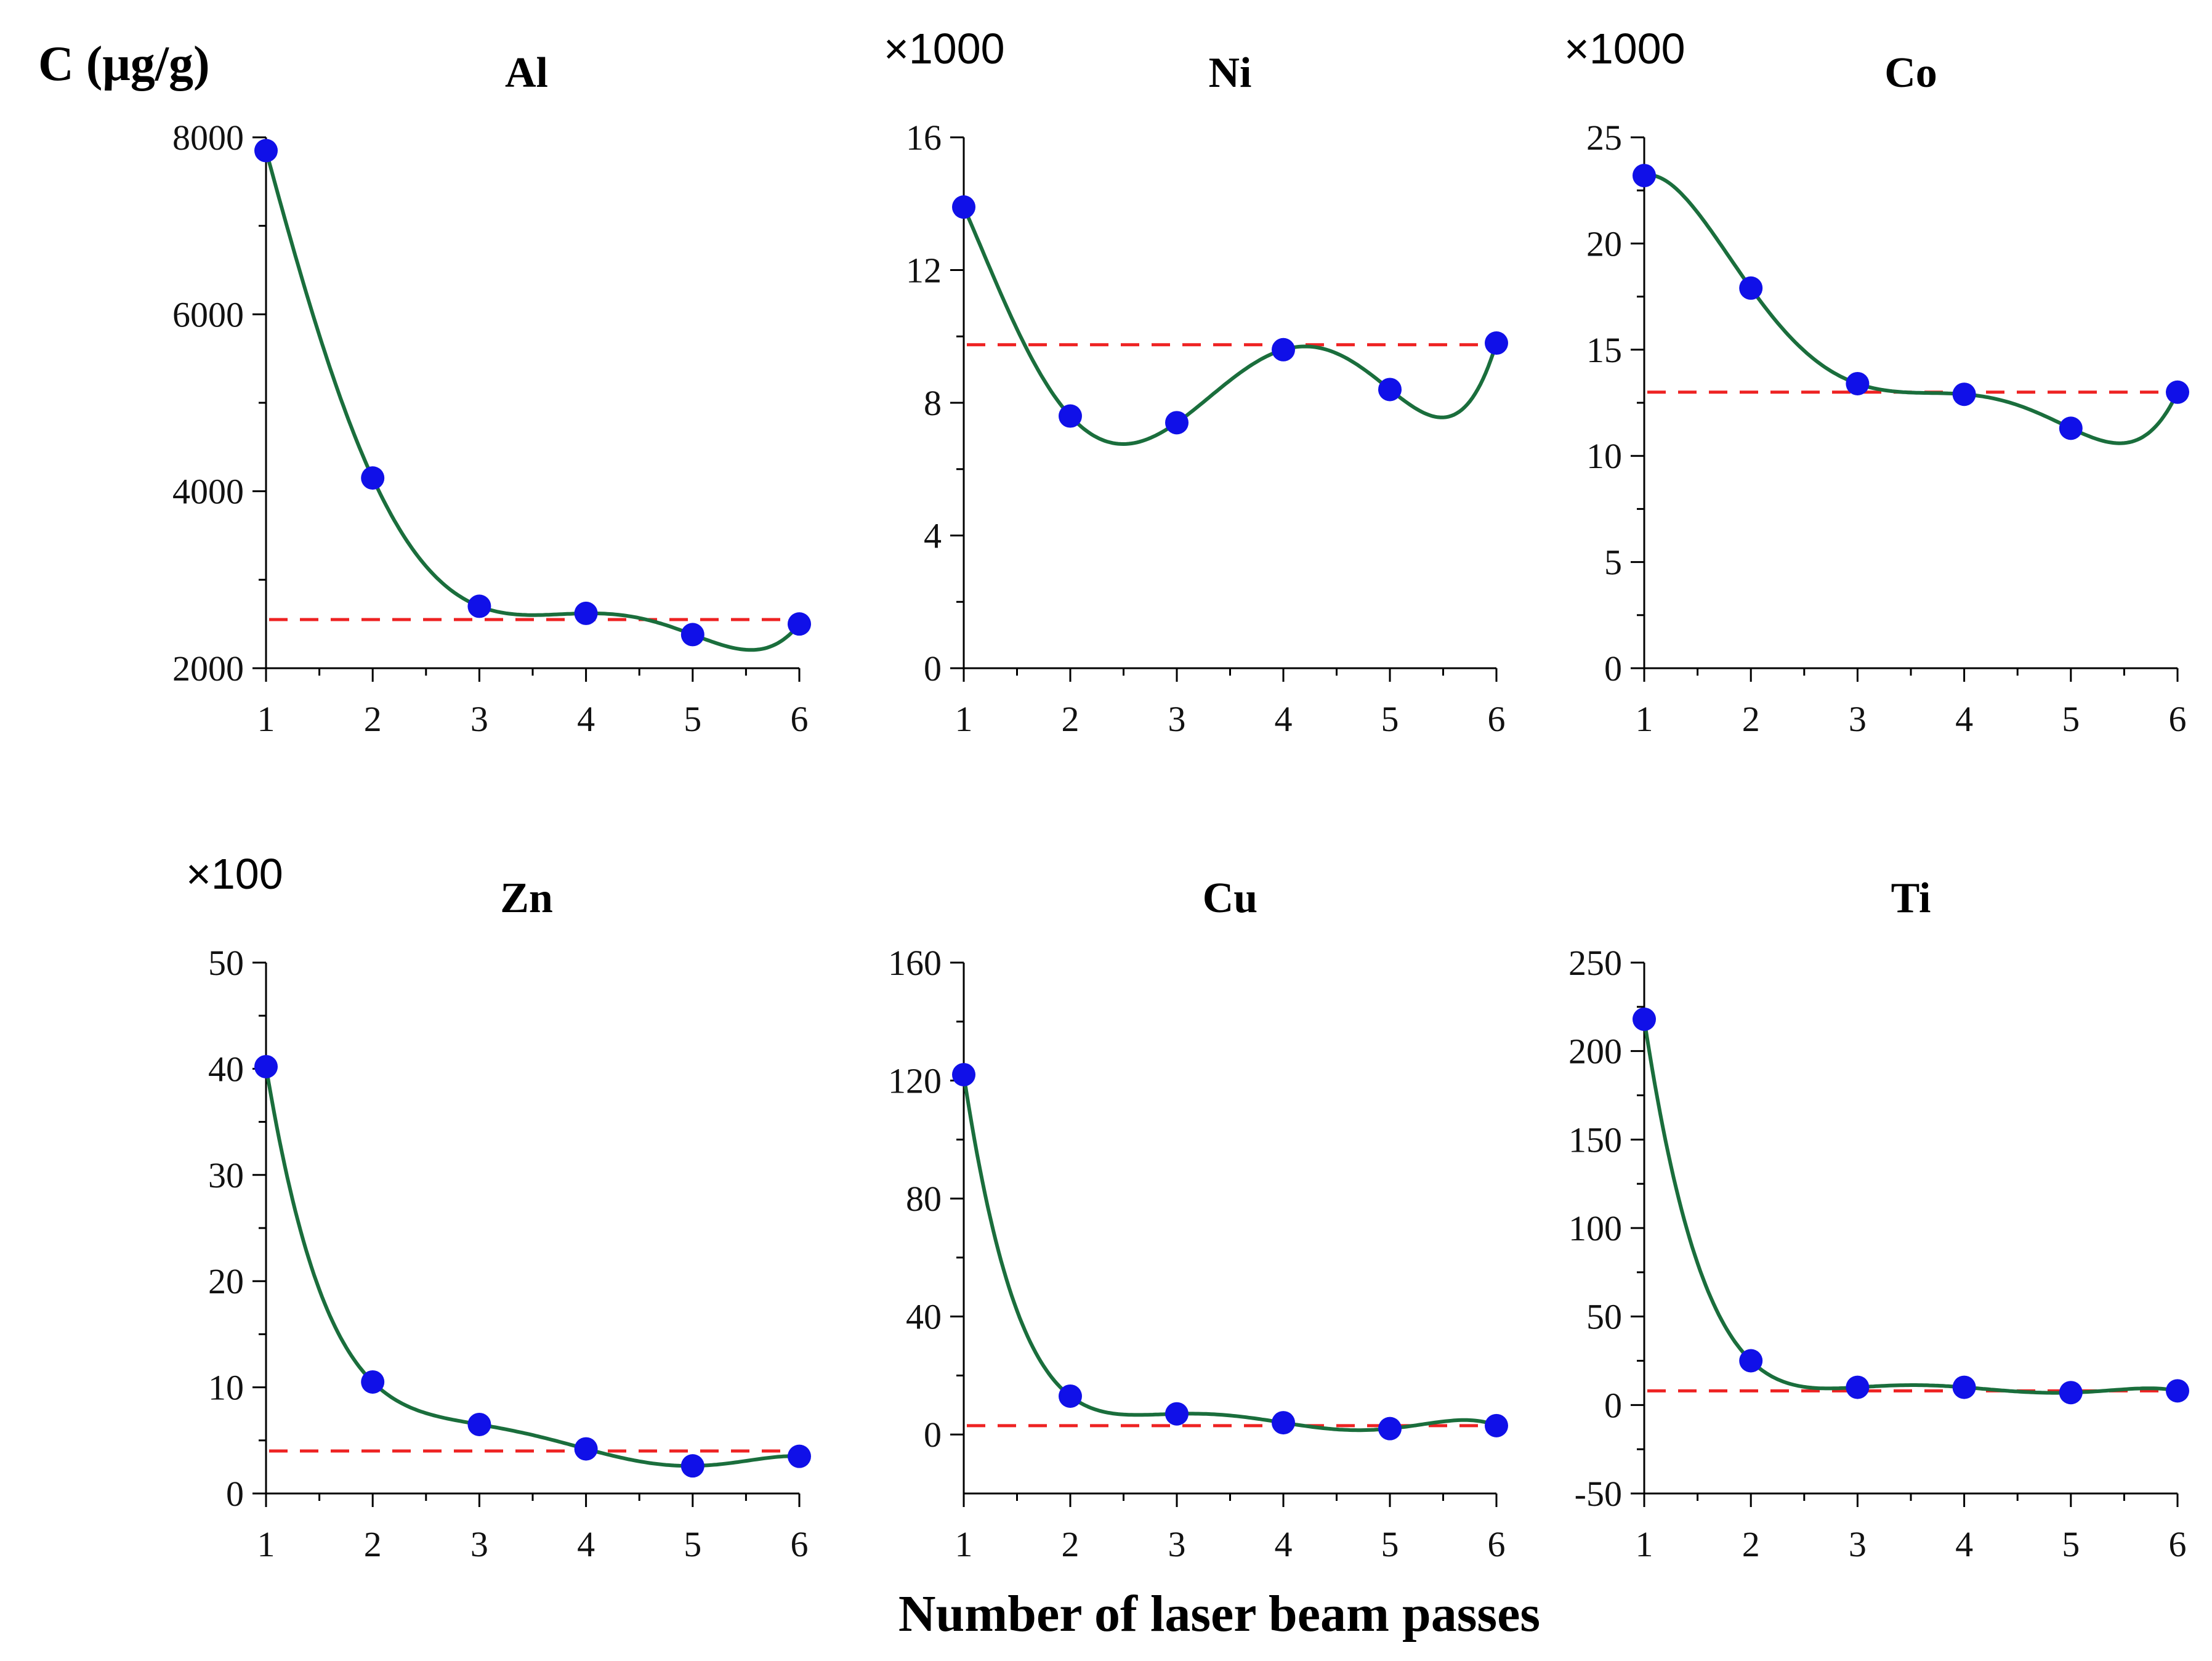 The width and height of the screenshot is (2212, 1661). I want to click on y-tick-label: 4000, so click(208, 492).